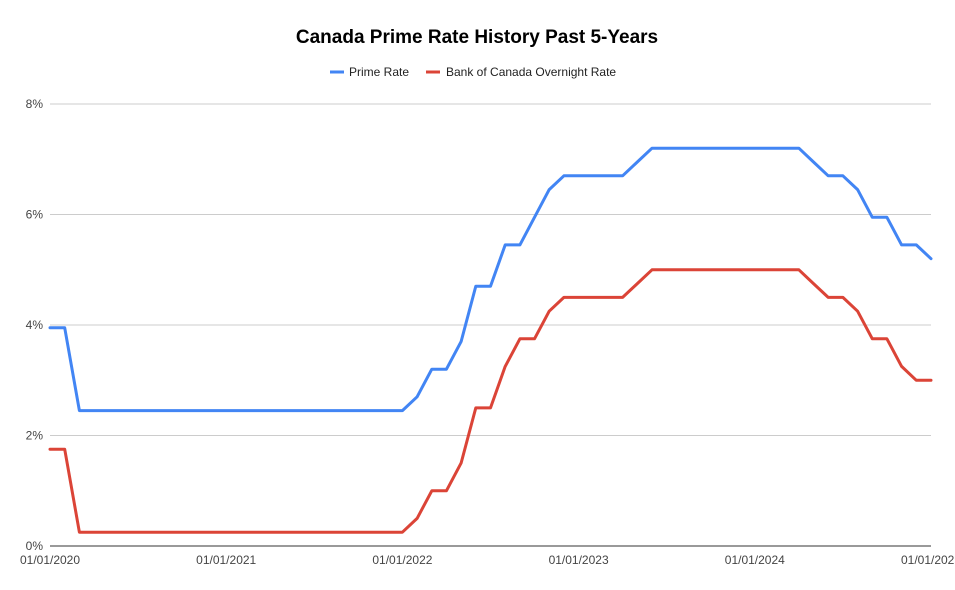 Image resolution: width=955 pixels, height=590 pixels. I want to click on legend: Prime Rate Bank of Canada Overnight Rate, so click(473, 72).